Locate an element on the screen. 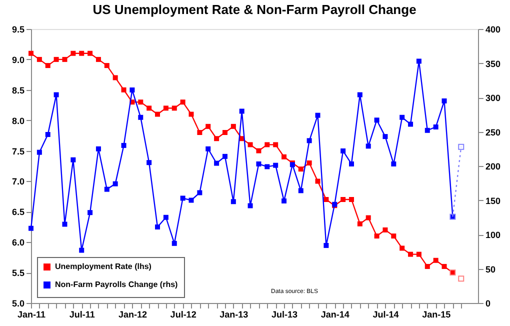  y-tick-label: 7.0 is located at coordinates (18, 181).